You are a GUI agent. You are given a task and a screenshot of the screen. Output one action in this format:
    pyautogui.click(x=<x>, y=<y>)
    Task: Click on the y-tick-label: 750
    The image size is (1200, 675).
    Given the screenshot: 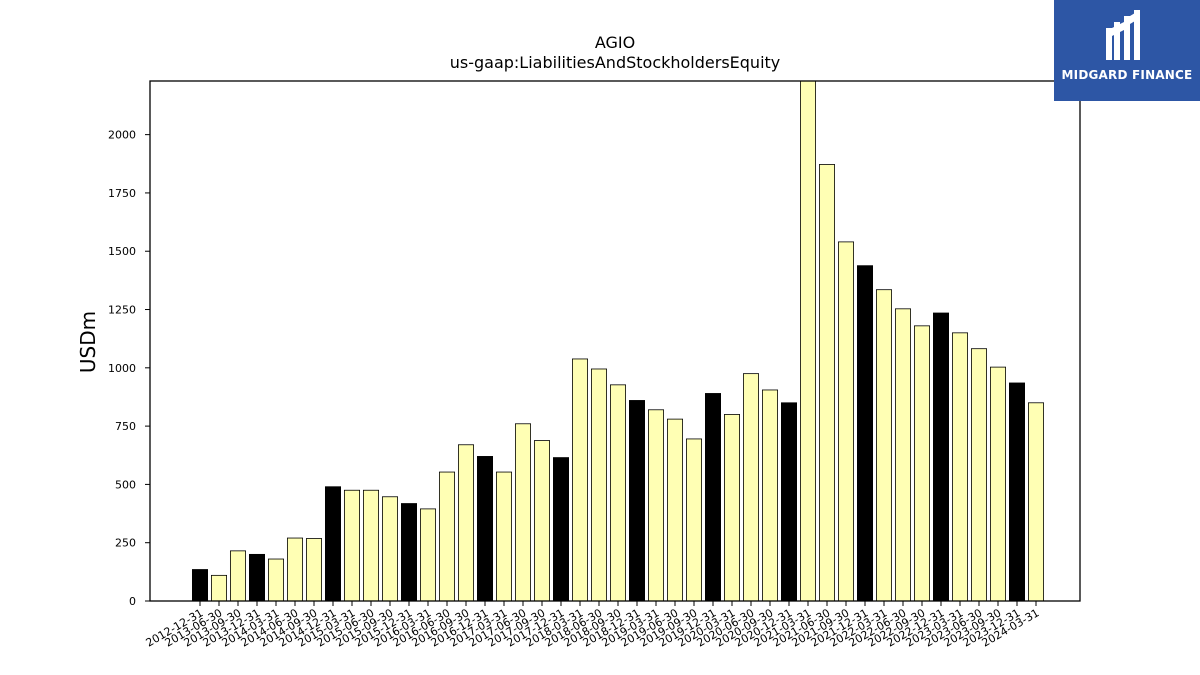 What is the action you would take?
    pyautogui.click(x=125, y=426)
    